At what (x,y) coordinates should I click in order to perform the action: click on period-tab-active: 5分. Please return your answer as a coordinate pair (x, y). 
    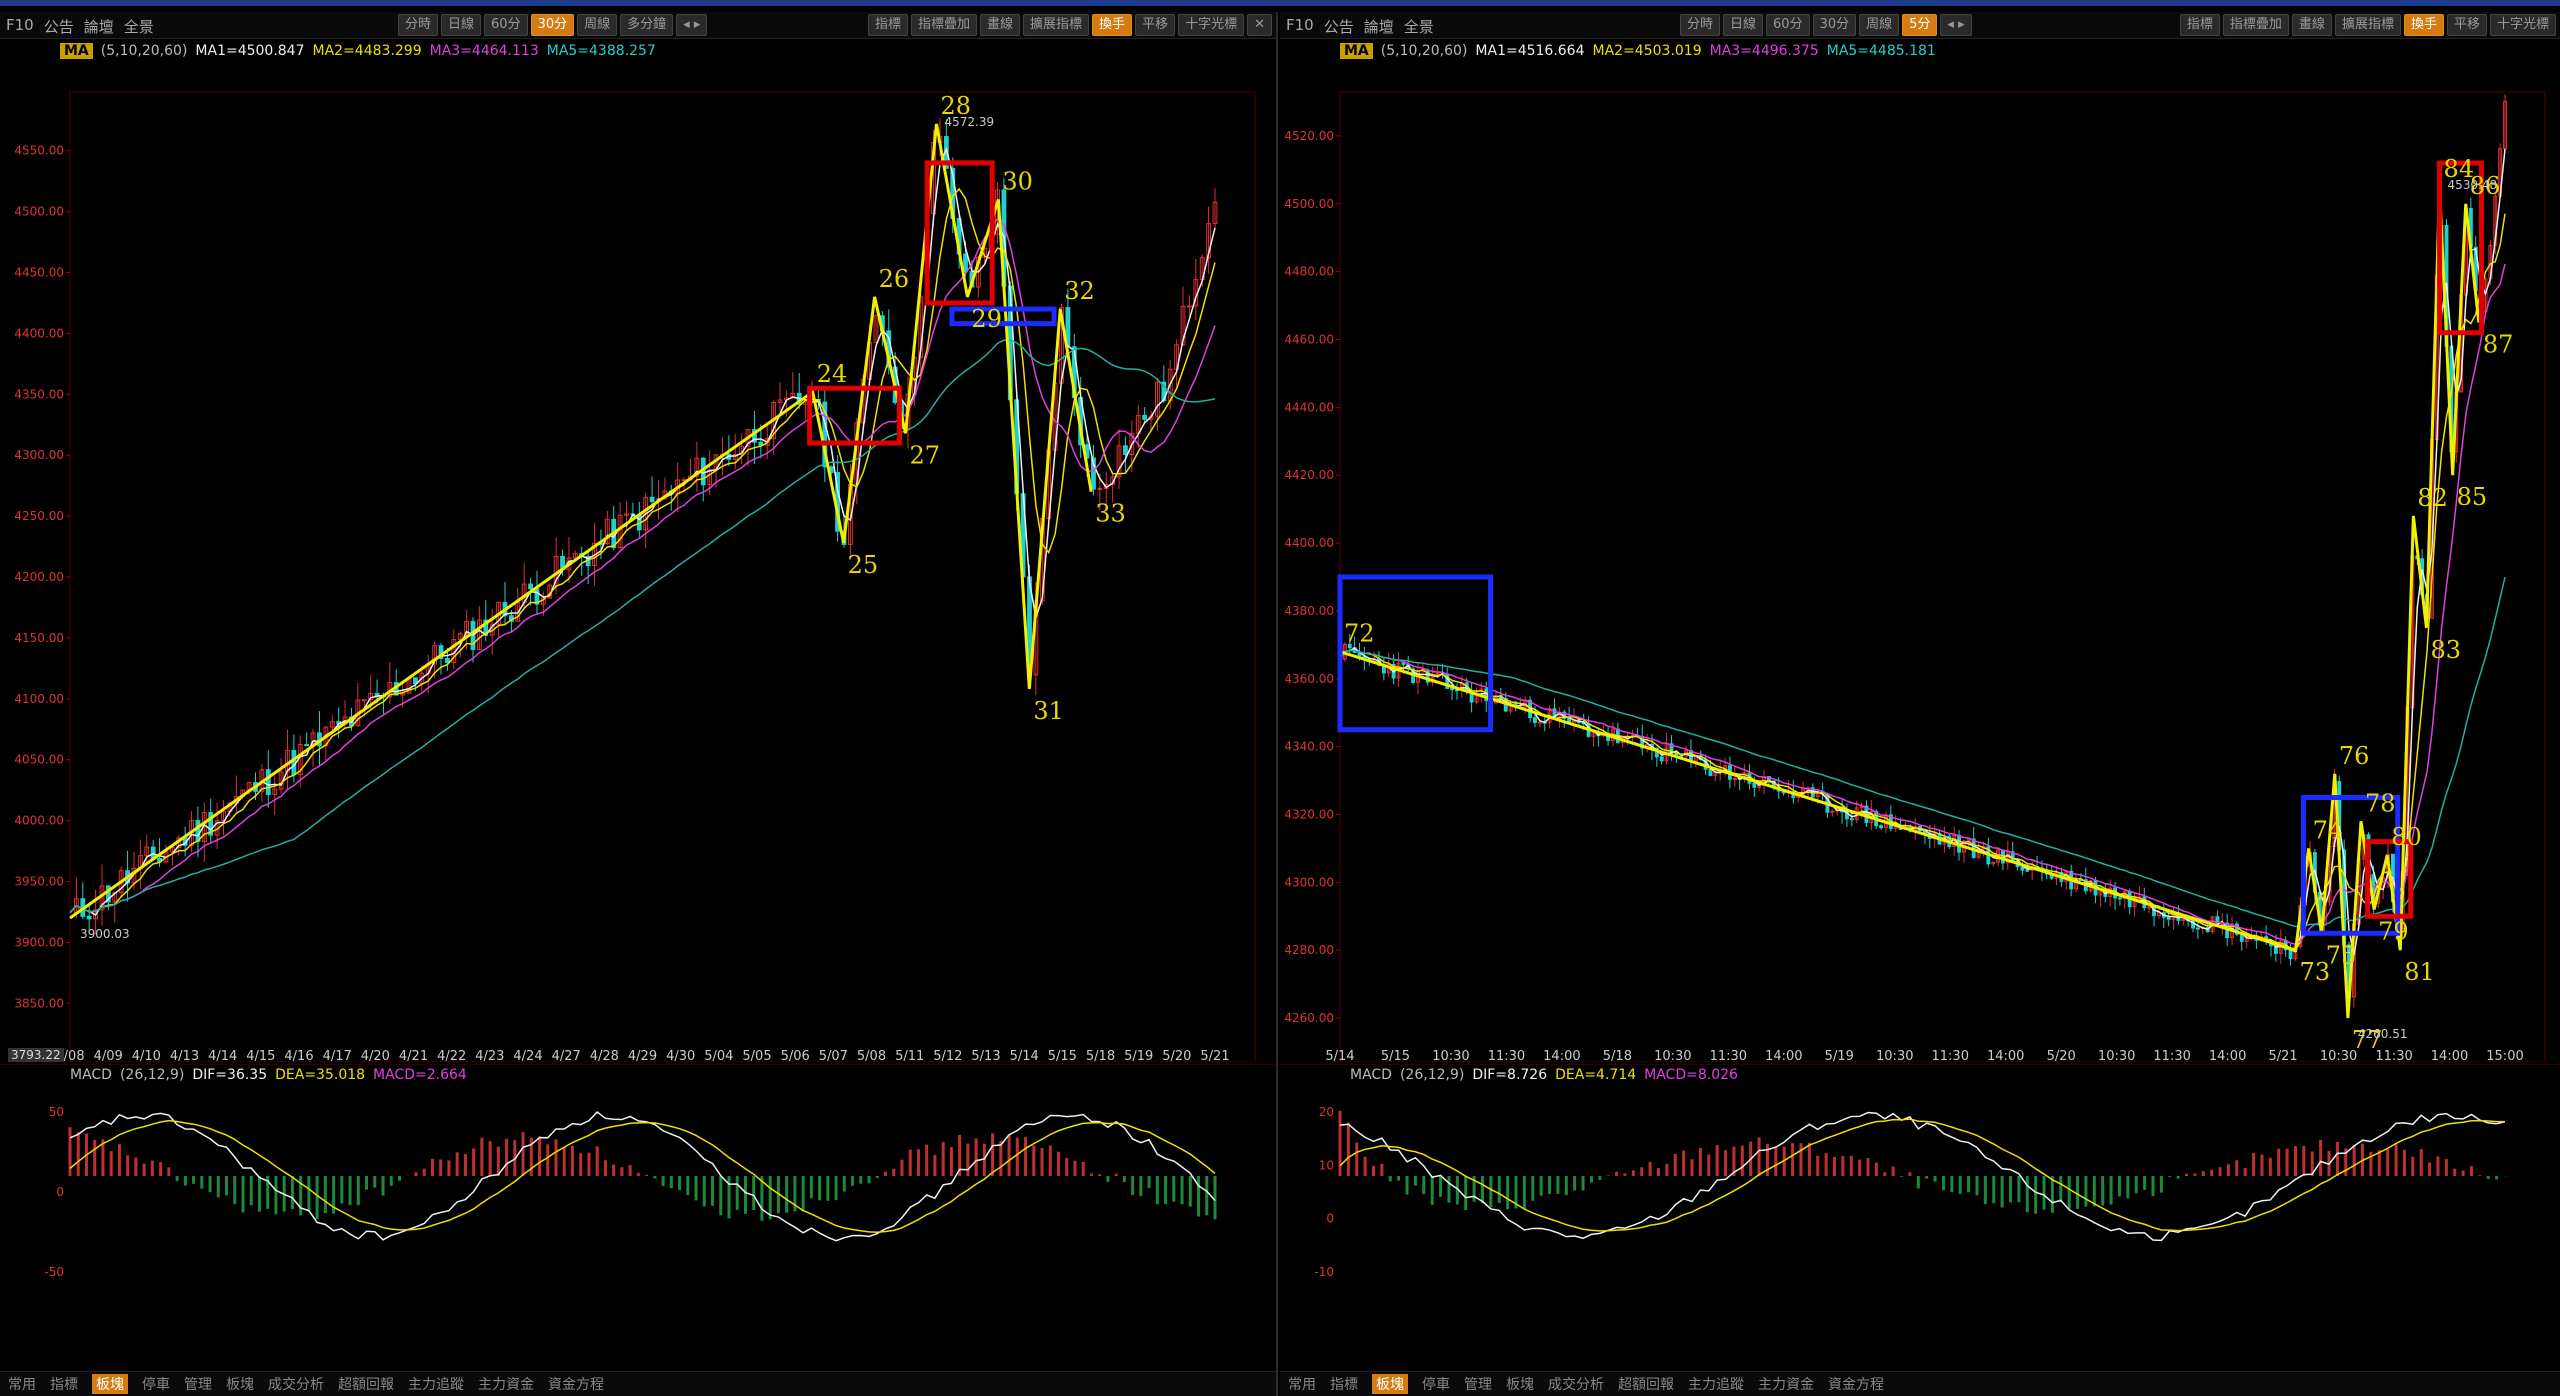
    Looking at the image, I should click on (1920, 25).